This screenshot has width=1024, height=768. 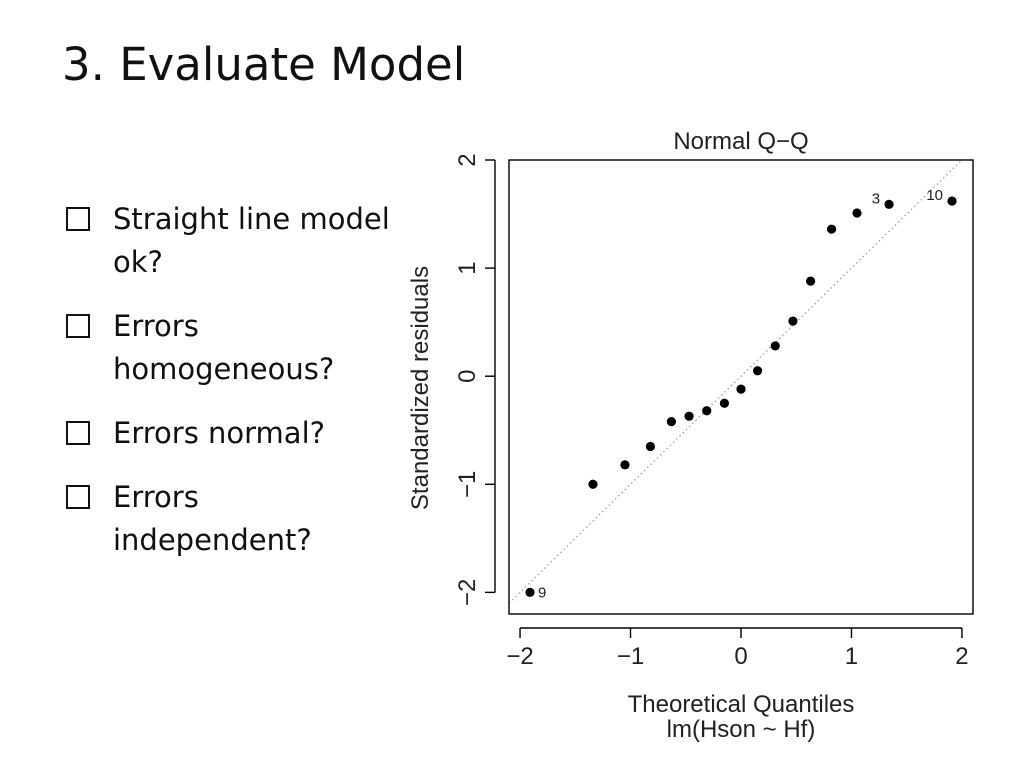 I want to click on checkbox-normal, so click(x=78, y=433).